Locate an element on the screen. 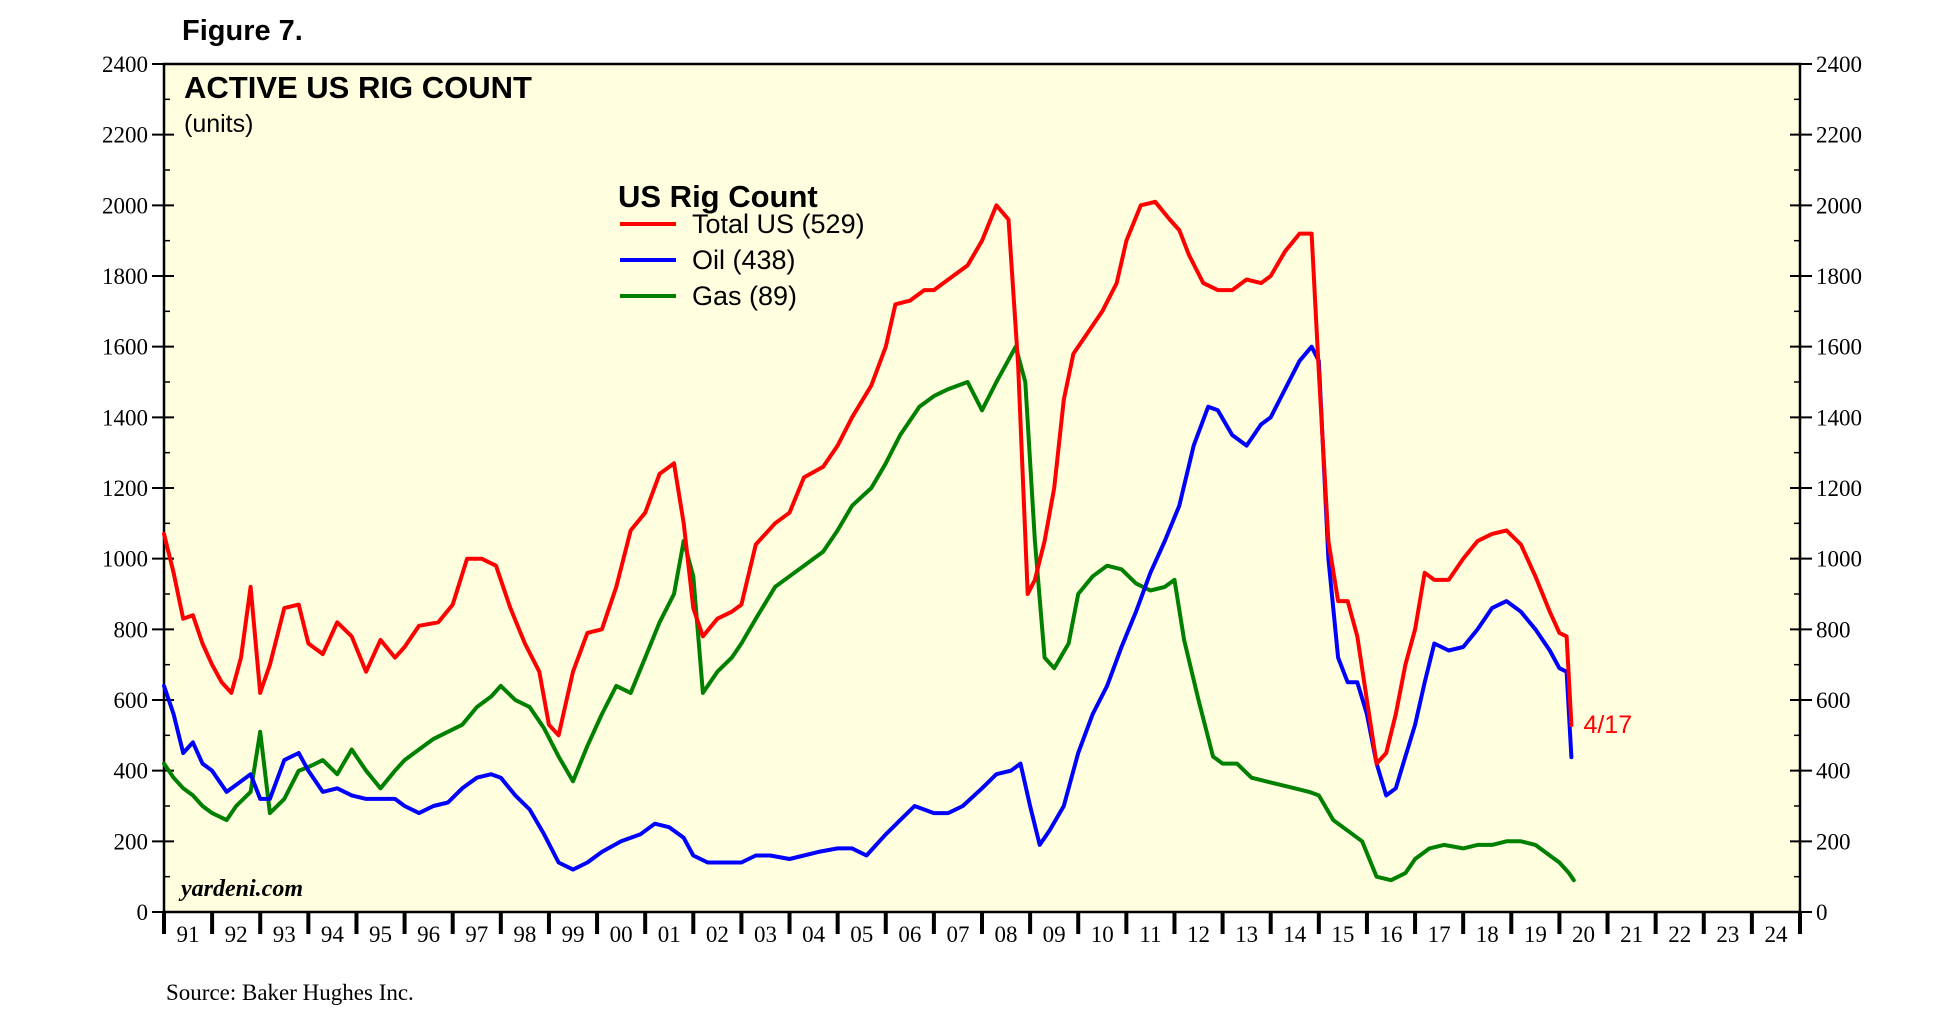 The image size is (1935, 1019). legend-label-oil: Oil (438) is located at coordinates (744, 260).